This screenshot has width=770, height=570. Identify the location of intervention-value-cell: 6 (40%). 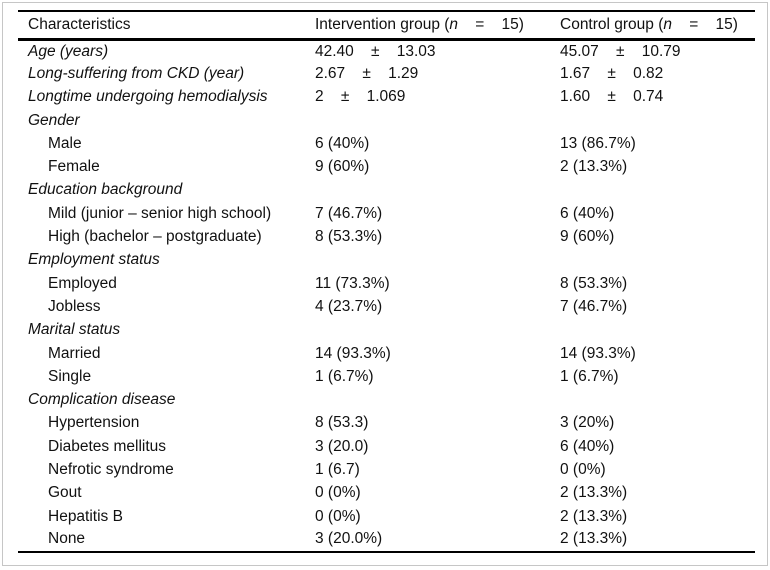
(342, 143).